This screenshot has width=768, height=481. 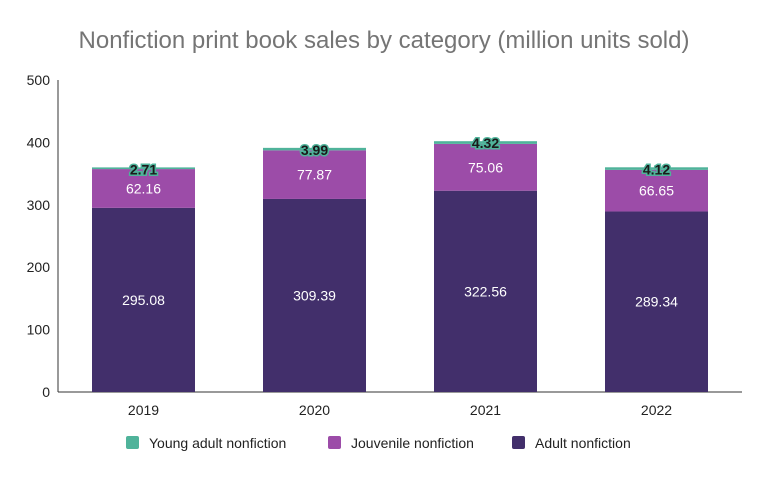 I want to click on x-tick-label: 2022, so click(x=656, y=410).